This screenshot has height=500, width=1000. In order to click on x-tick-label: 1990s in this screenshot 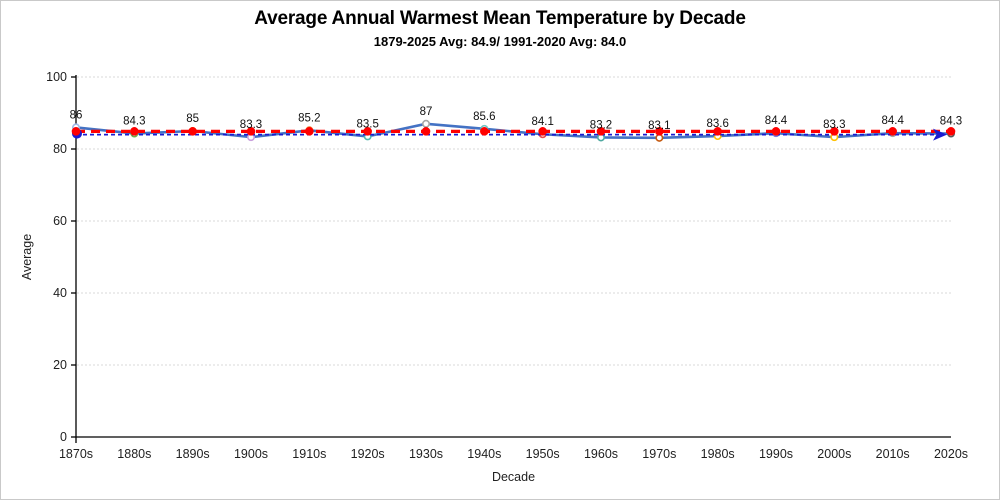, I will do `click(776, 454)`.